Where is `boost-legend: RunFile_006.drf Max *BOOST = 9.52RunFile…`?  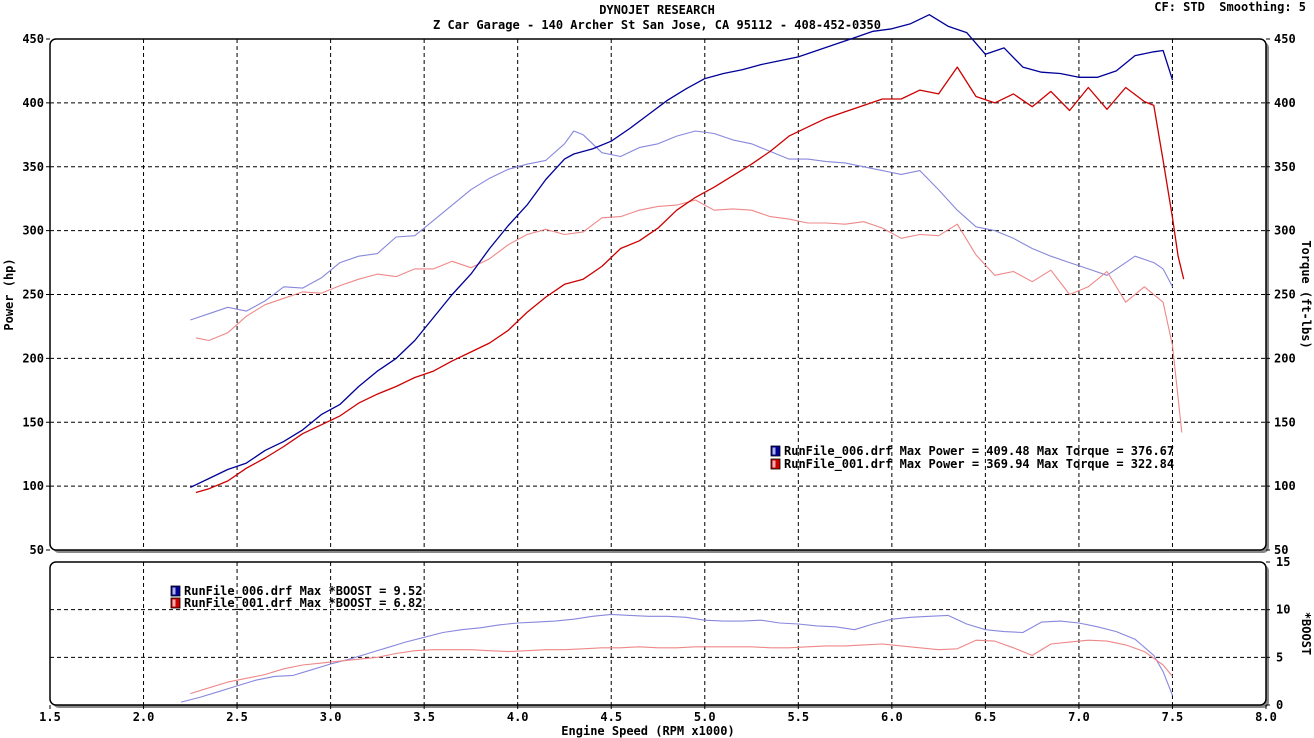 boost-legend: RunFile_006.drf Max *BOOST = 9.52RunFile… is located at coordinates (296, 597).